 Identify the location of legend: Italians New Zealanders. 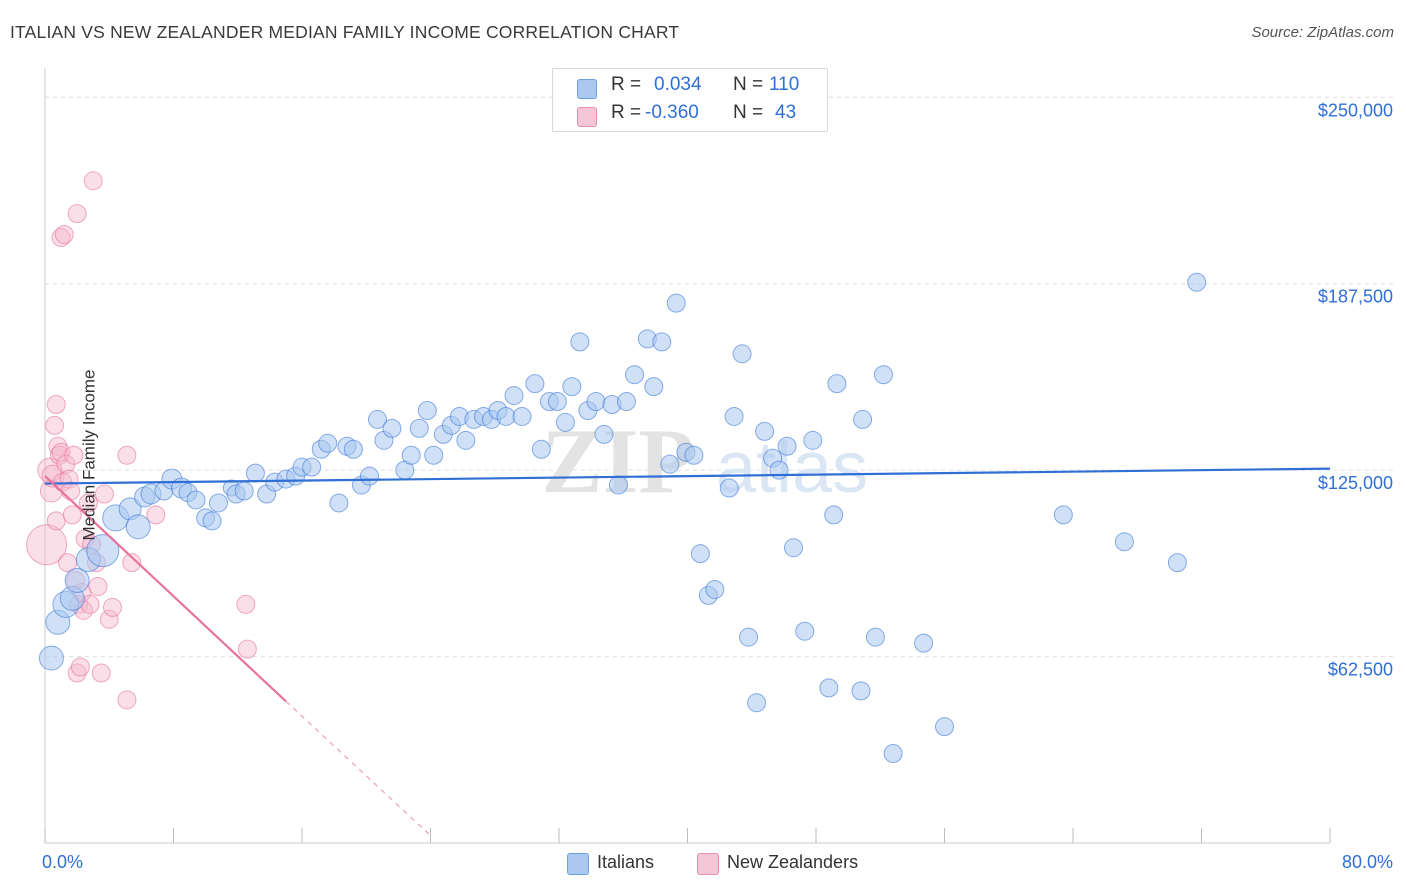
(703, 865).